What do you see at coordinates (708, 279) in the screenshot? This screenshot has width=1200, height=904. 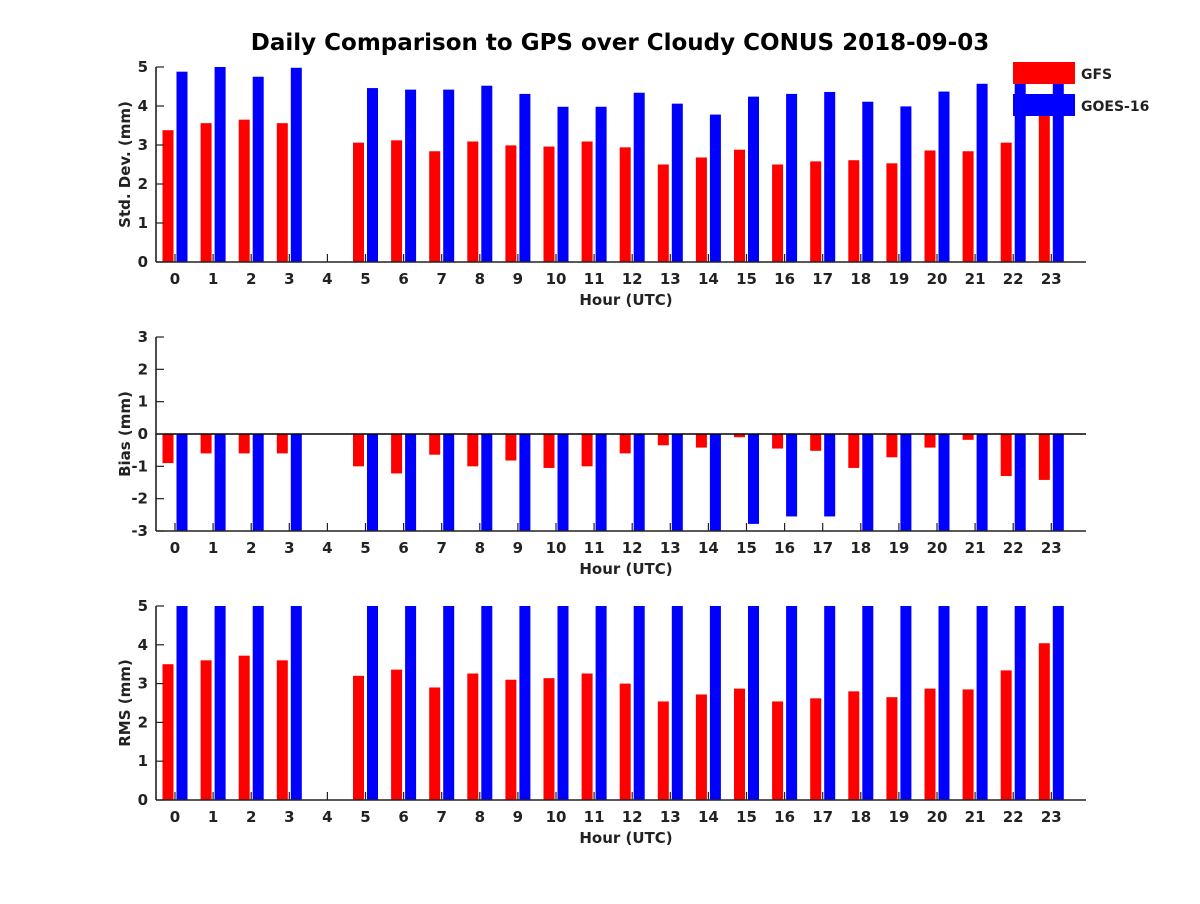 I see `x-tick-label: 14` at bounding box center [708, 279].